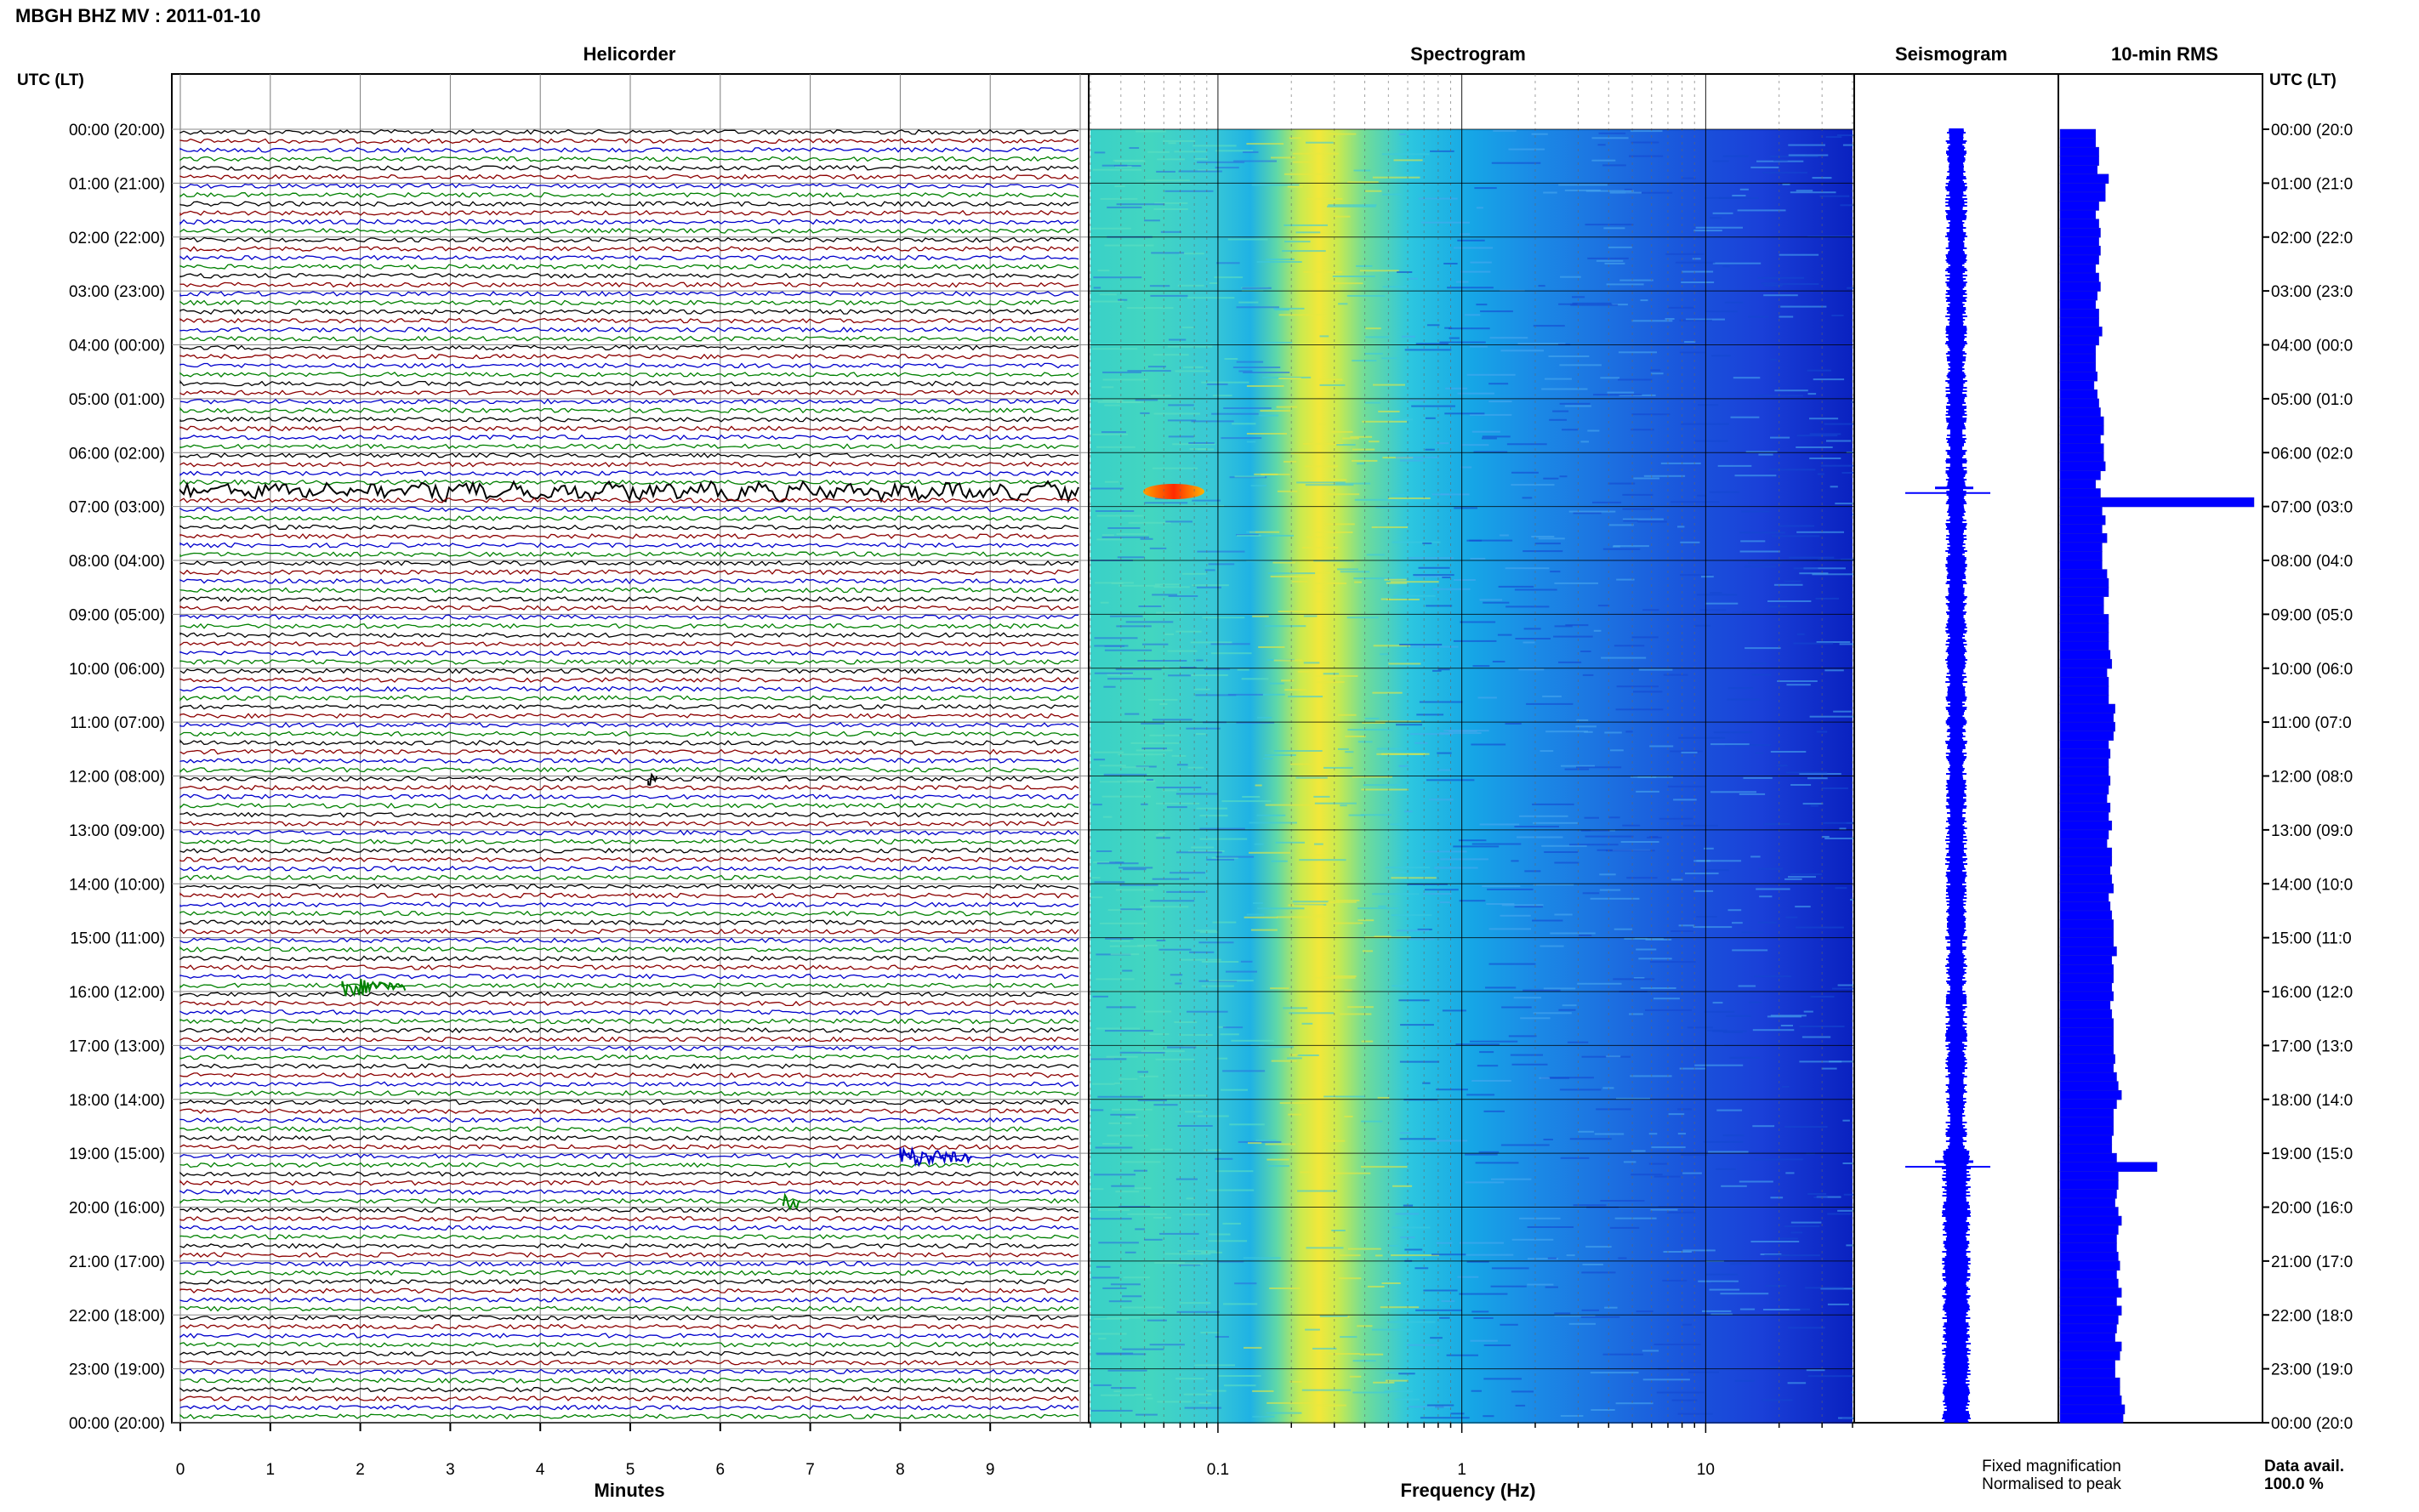  What do you see at coordinates (117, 1046) in the screenshot?
I see `time-label-left: 17:00 (13:00)` at bounding box center [117, 1046].